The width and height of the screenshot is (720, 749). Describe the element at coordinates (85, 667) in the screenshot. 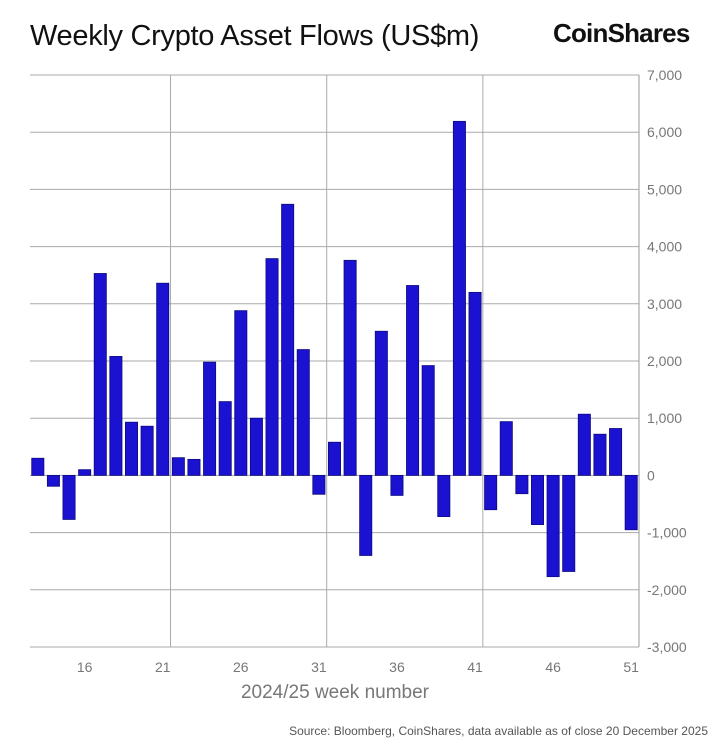

I see `x-tick-label: 16` at that location.